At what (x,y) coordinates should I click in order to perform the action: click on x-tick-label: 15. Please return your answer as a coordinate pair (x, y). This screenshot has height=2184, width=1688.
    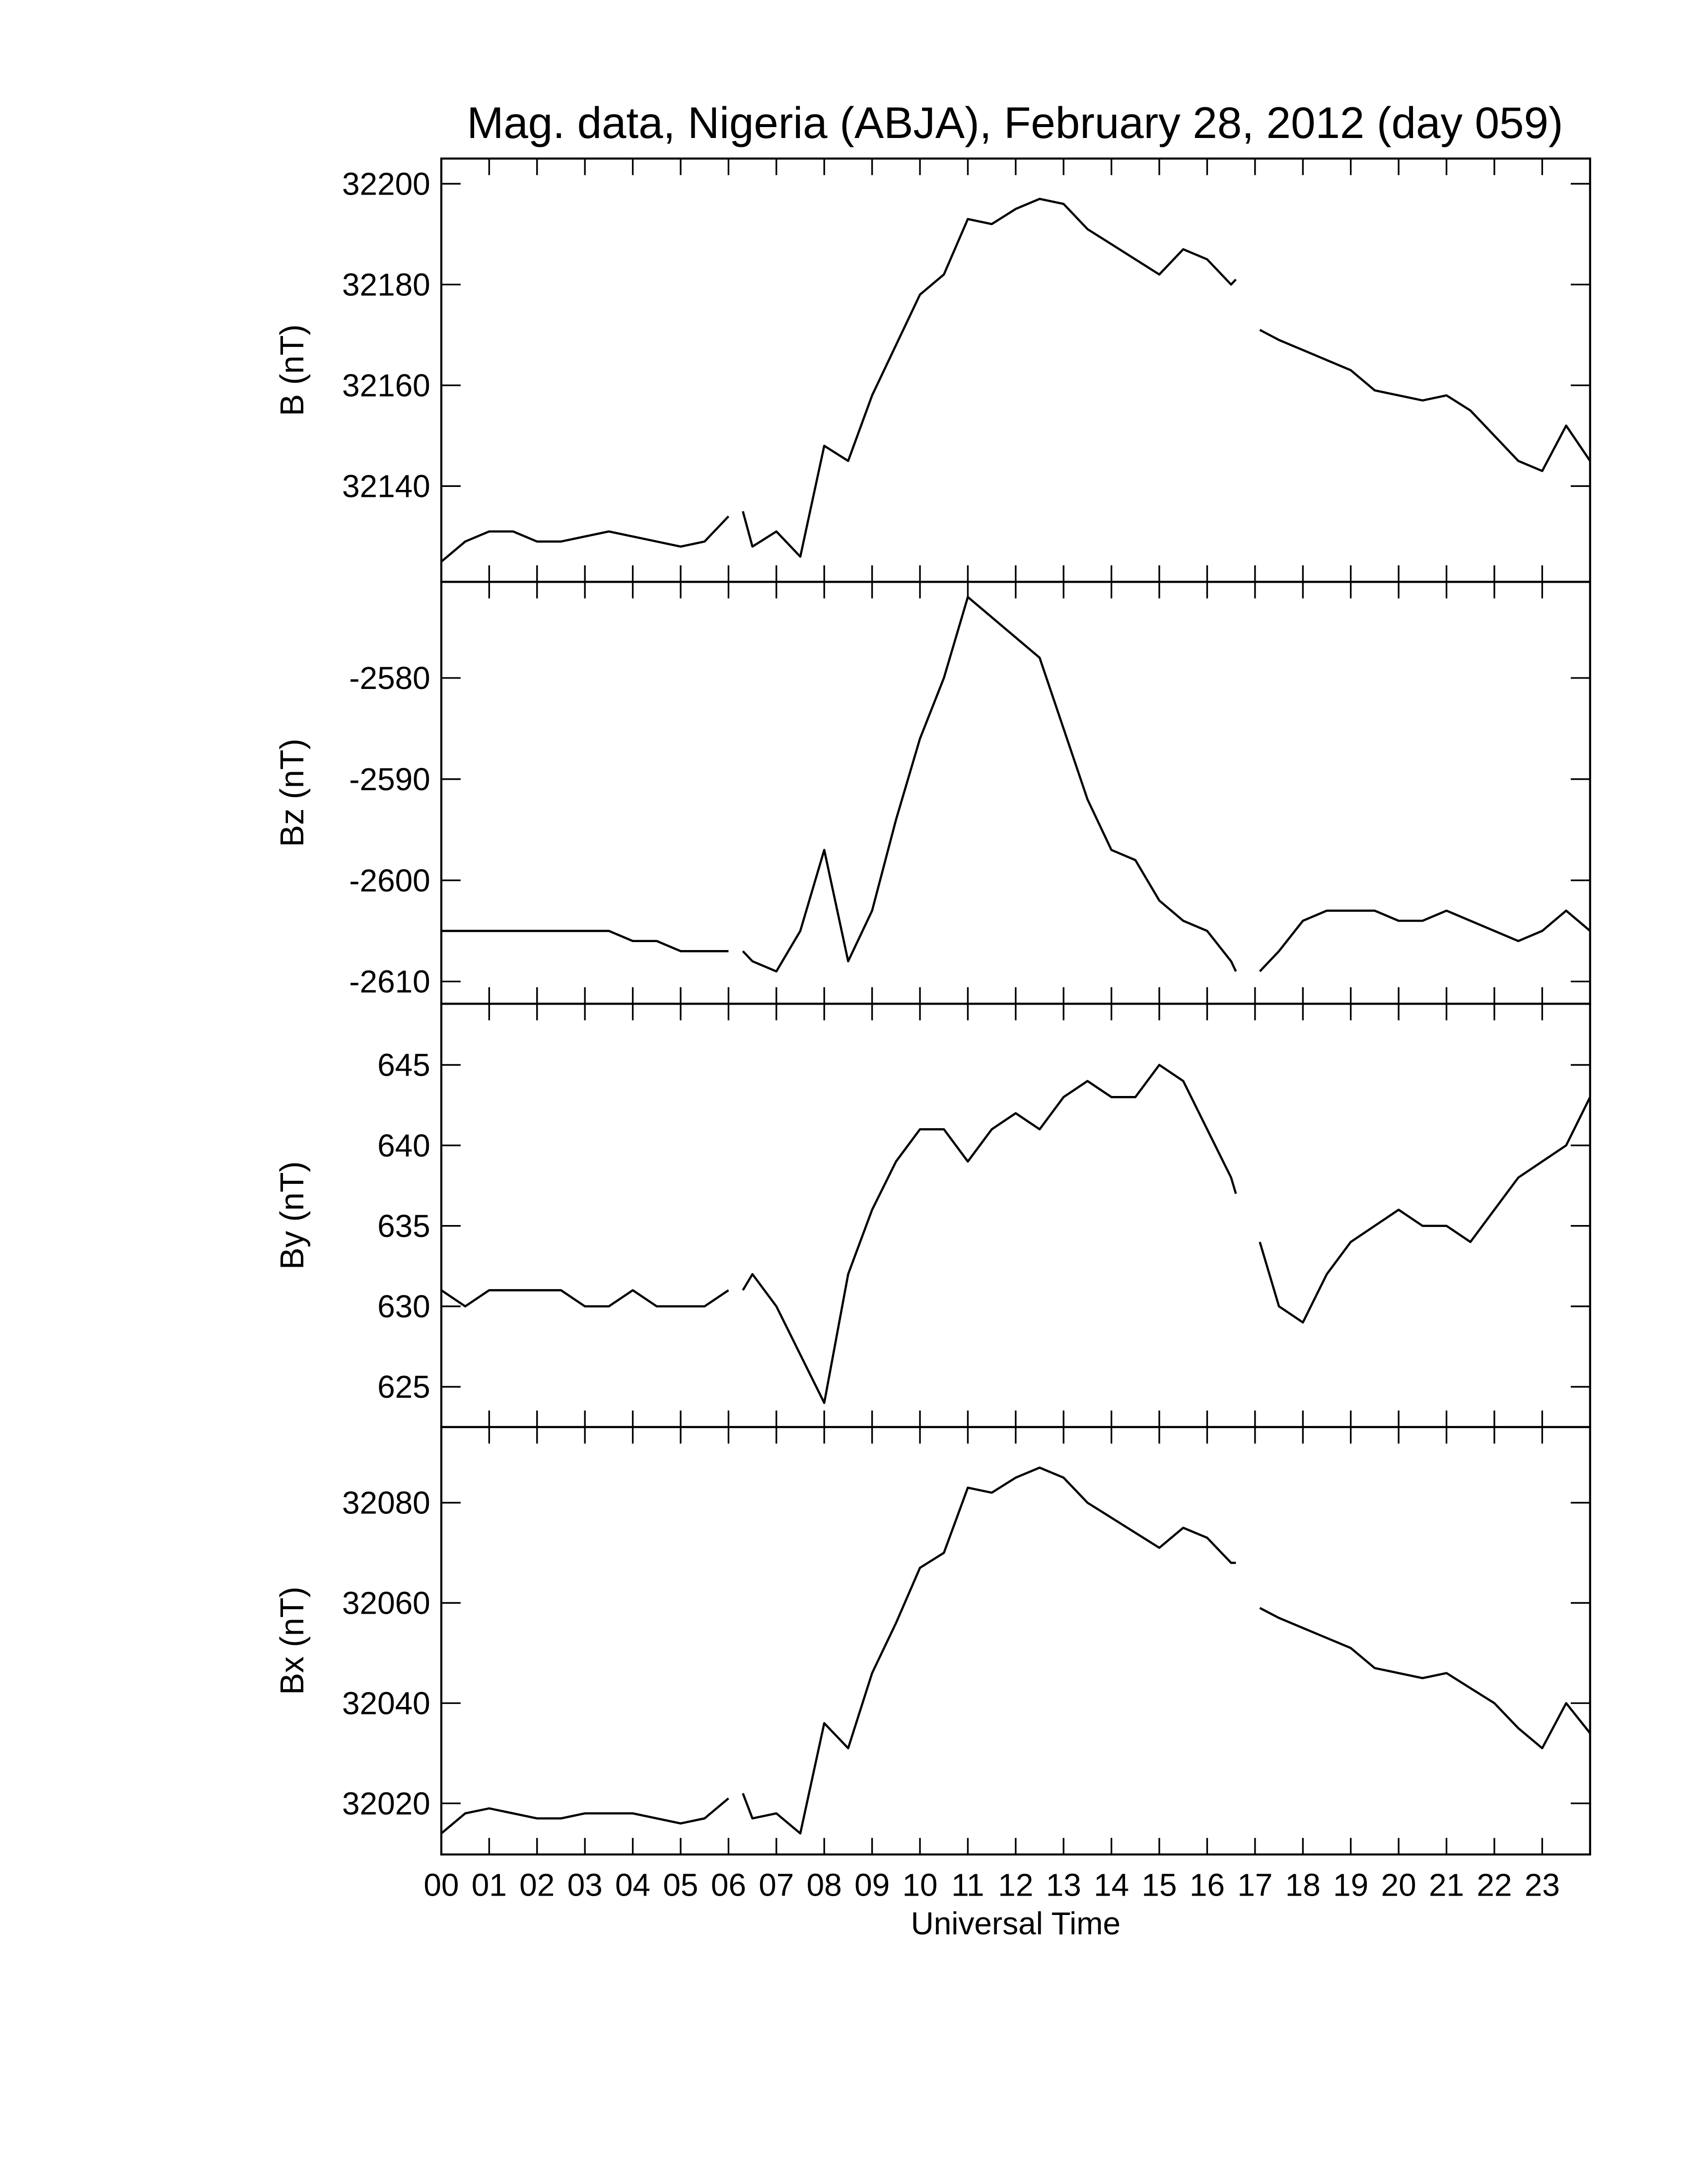
    Looking at the image, I should click on (1159, 1885).